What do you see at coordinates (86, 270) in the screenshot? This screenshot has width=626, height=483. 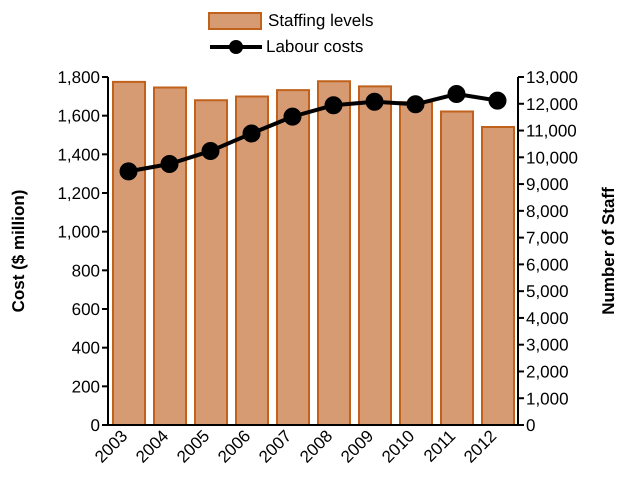 I see `y-tick-label: 800` at bounding box center [86, 270].